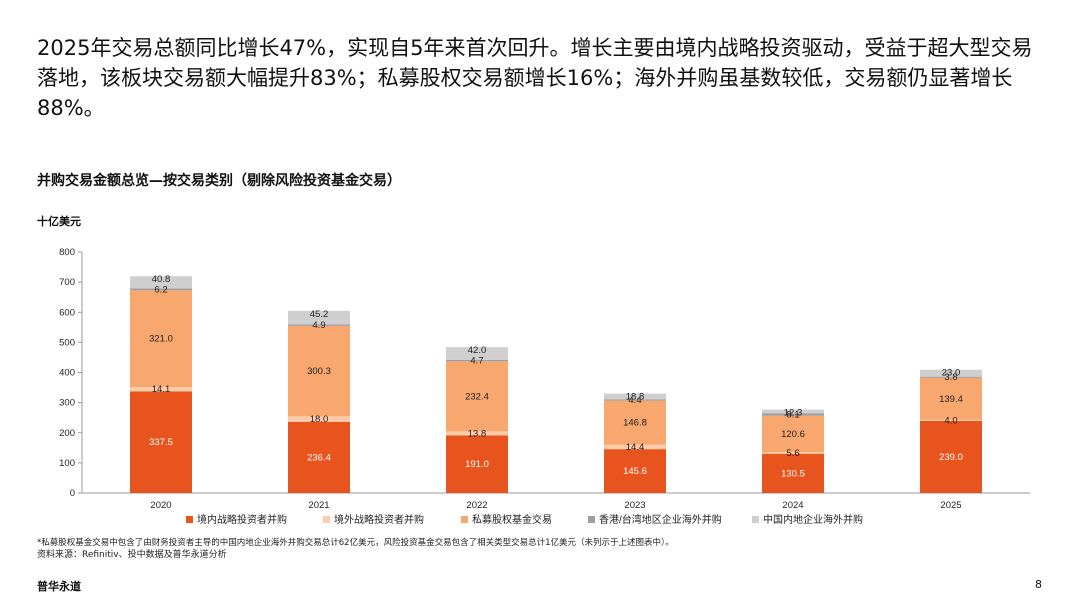  Describe the element at coordinates (512, 519) in the screenshot. I see `legend-label: 私募股权基金交易` at that location.